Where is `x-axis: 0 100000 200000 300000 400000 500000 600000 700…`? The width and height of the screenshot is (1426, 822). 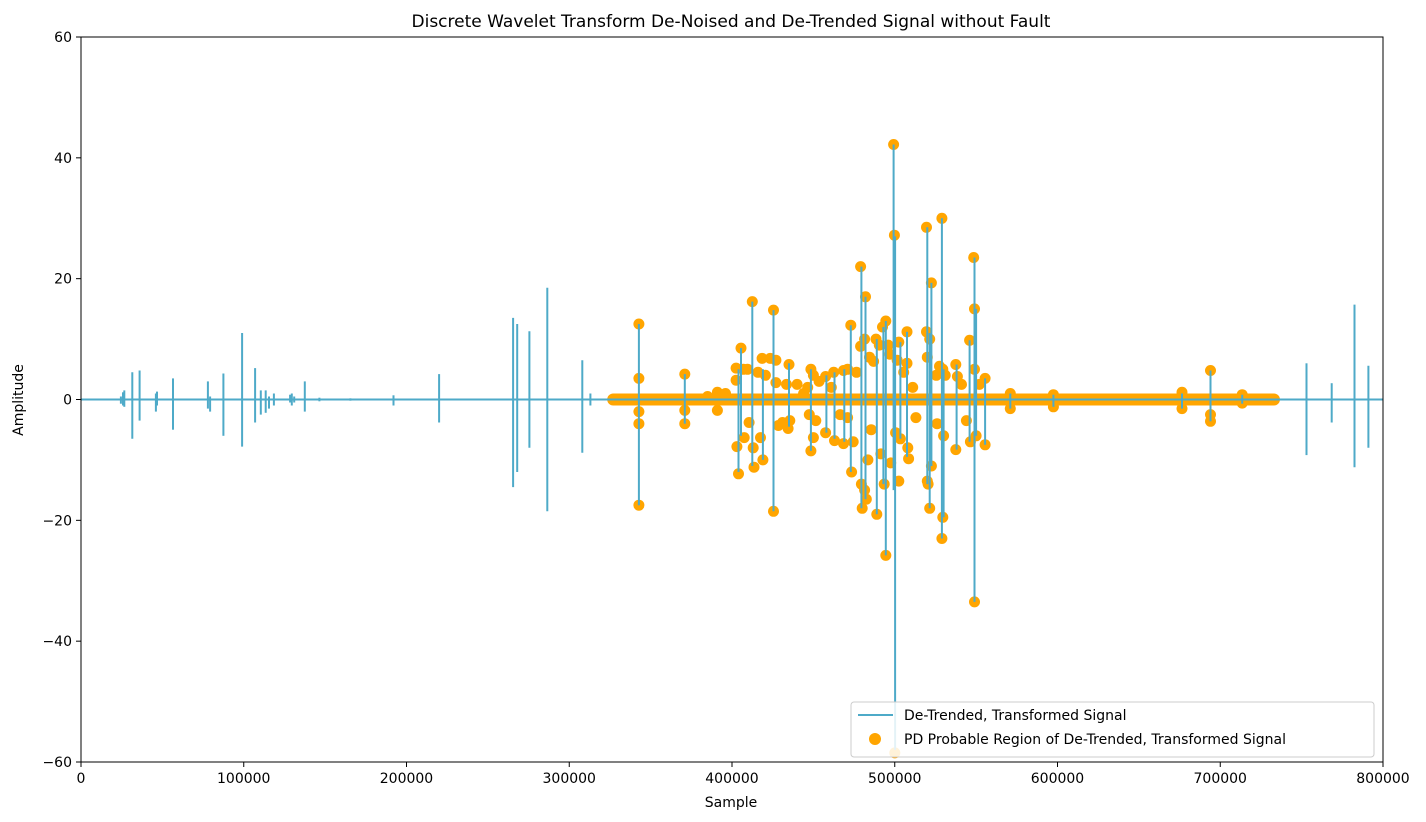
x-axis: 0 100000 200000 300000 400000 500000 600000 700… is located at coordinates (743, 774).